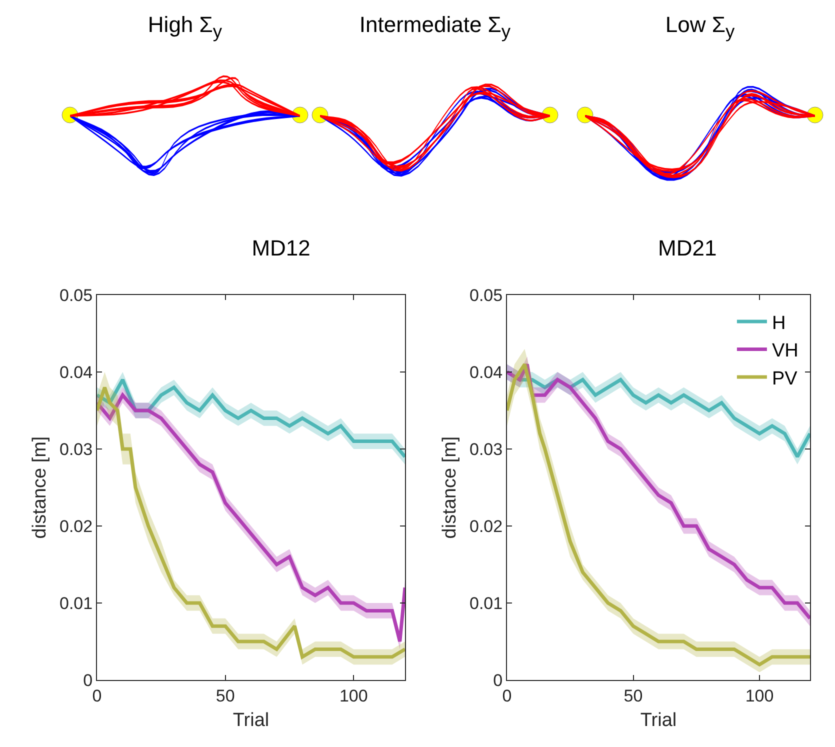 The height and width of the screenshot is (747, 835). Describe the element at coordinates (185, 27) in the screenshot. I see `text: High Σ$_{y}$` at that location.